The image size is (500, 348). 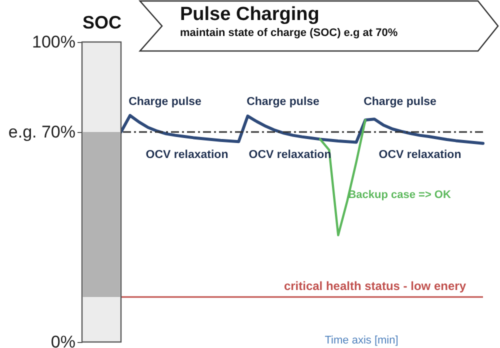 What do you see at coordinates (361, 340) in the screenshot?
I see `x-axis-title: Time axis [min]` at bounding box center [361, 340].